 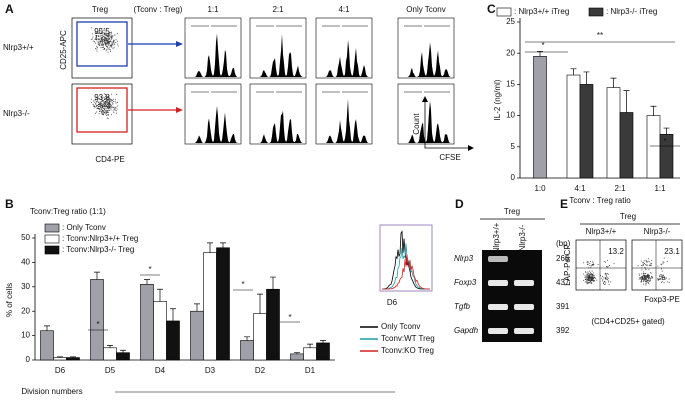 I want to click on legend-label: : Nlrp3-/- iTreg, so click(x=631, y=11).